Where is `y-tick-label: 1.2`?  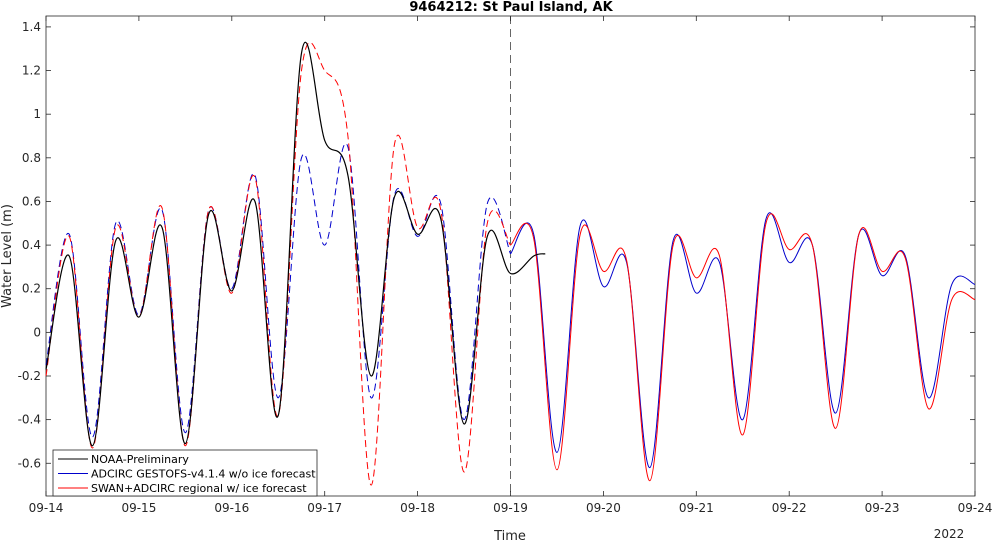
y-tick-label: 1.2 is located at coordinates (31, 71).